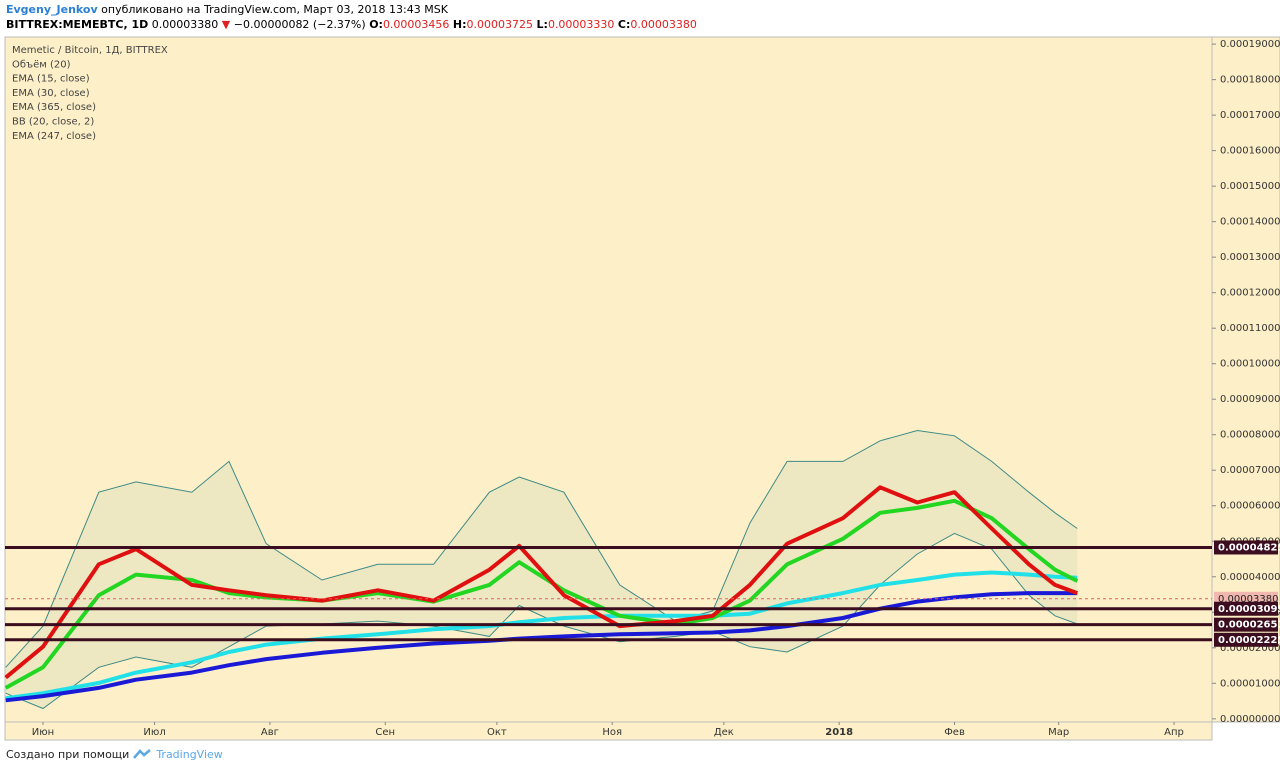  Describe the element at coordinates (1249, 609) in the screenshot. I see `level-tag-label: 0.00003099` at that location.